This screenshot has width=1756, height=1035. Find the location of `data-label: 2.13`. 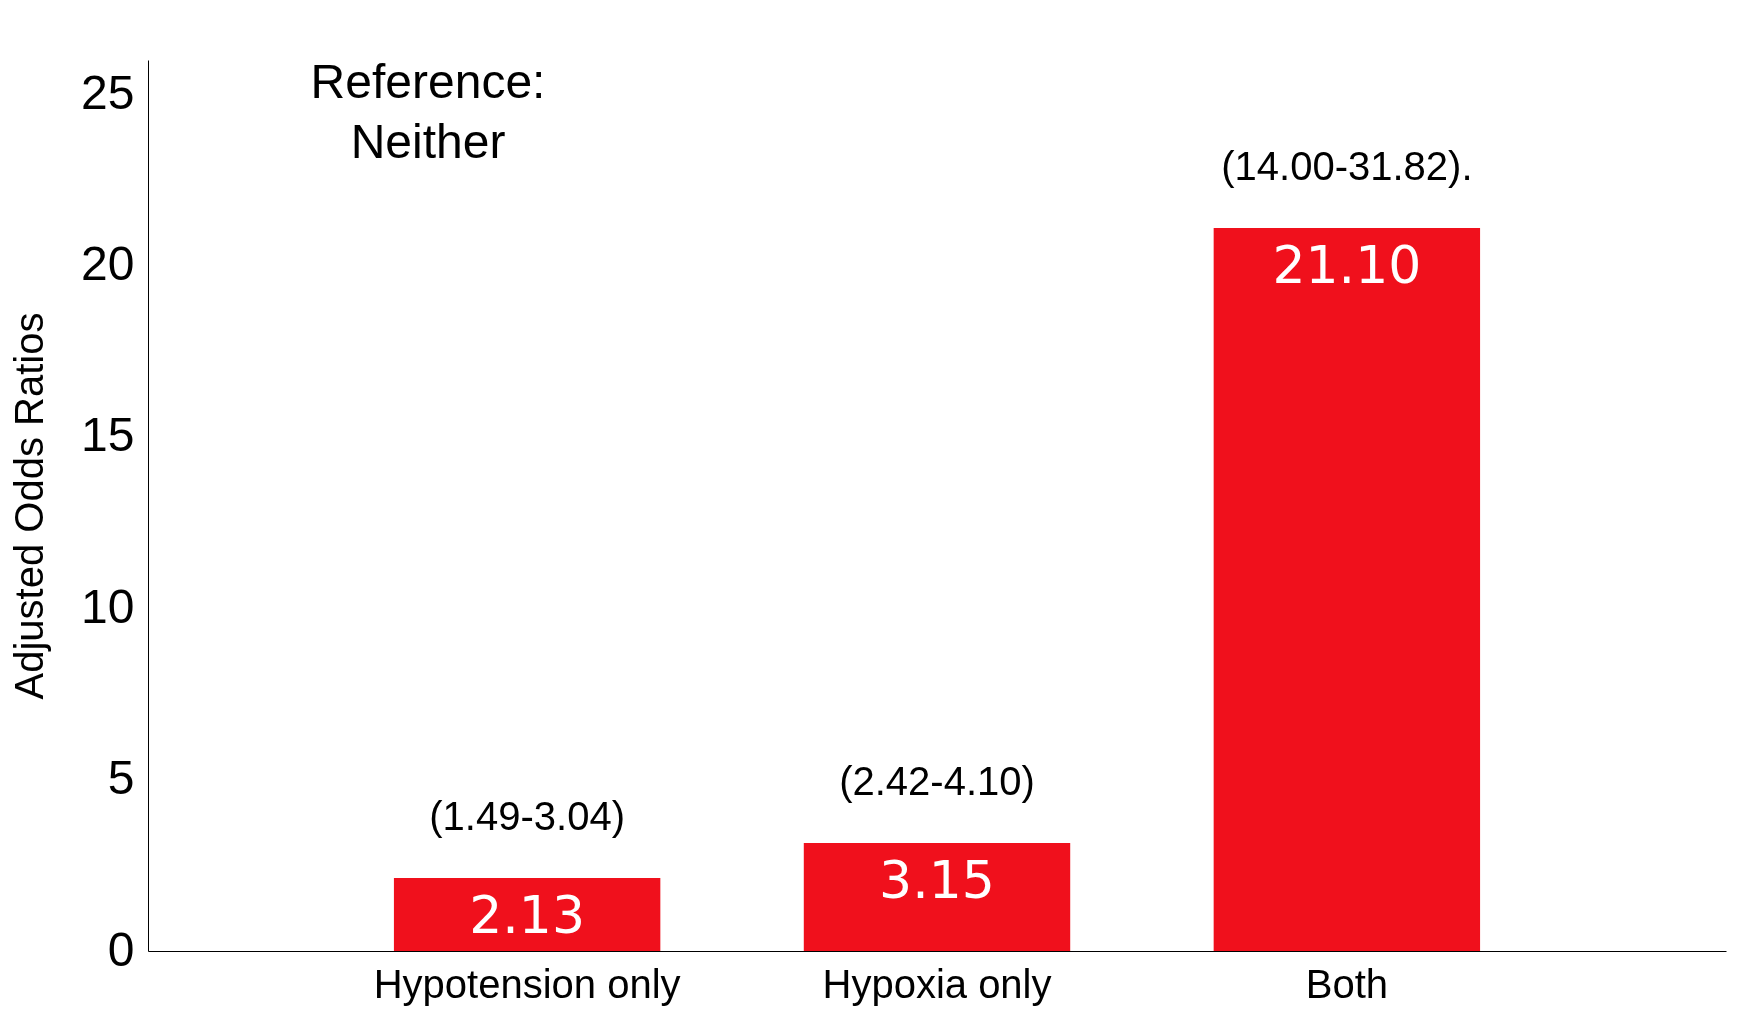

data-label: 2.13 is located at coordinates (527, 915).